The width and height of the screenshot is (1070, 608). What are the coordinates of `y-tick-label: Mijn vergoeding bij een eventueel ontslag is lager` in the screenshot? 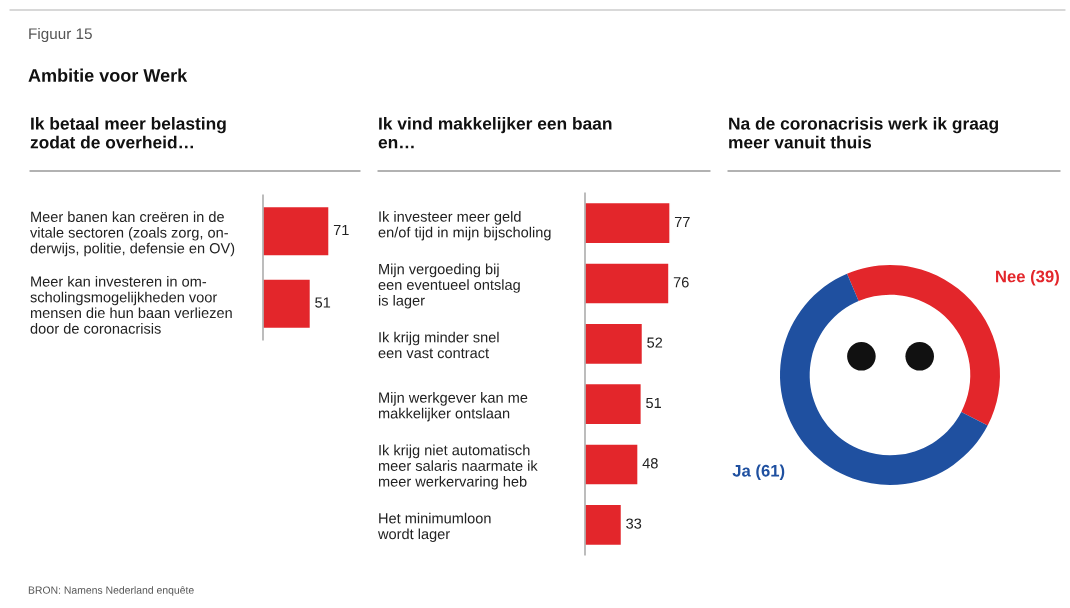 It's located at (449, 286).